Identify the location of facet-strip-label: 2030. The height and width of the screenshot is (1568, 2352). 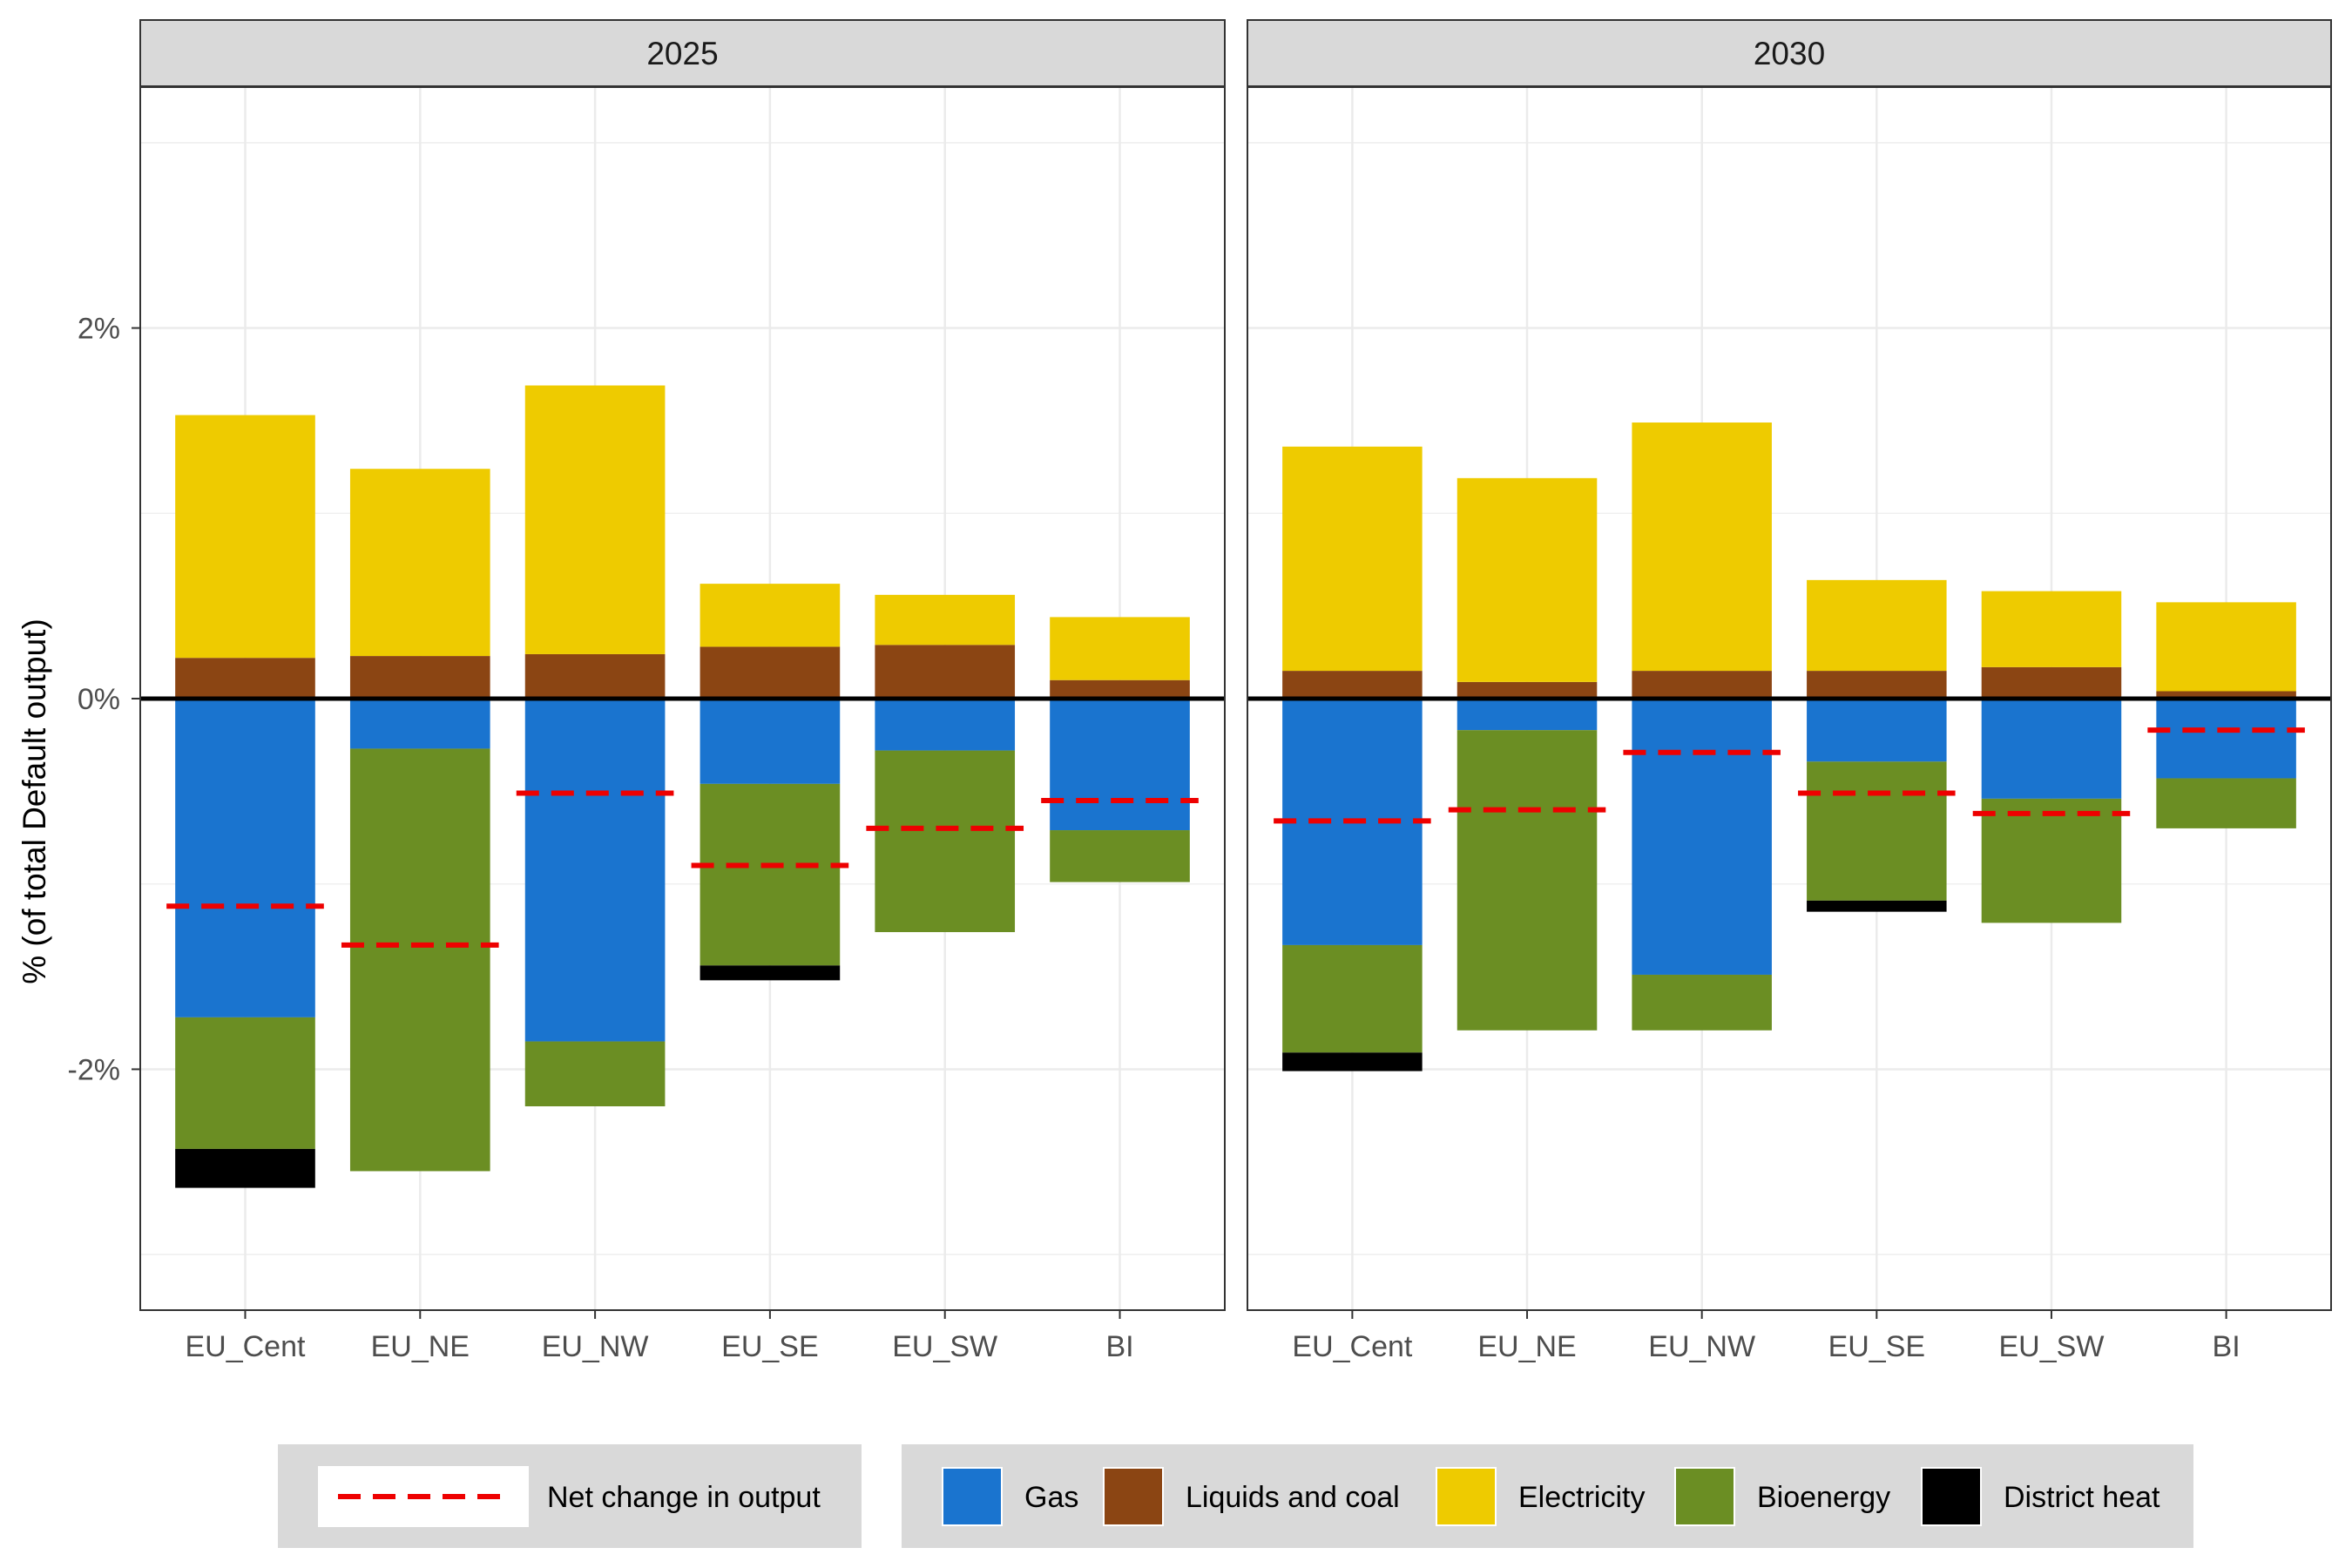
(1789, 53).